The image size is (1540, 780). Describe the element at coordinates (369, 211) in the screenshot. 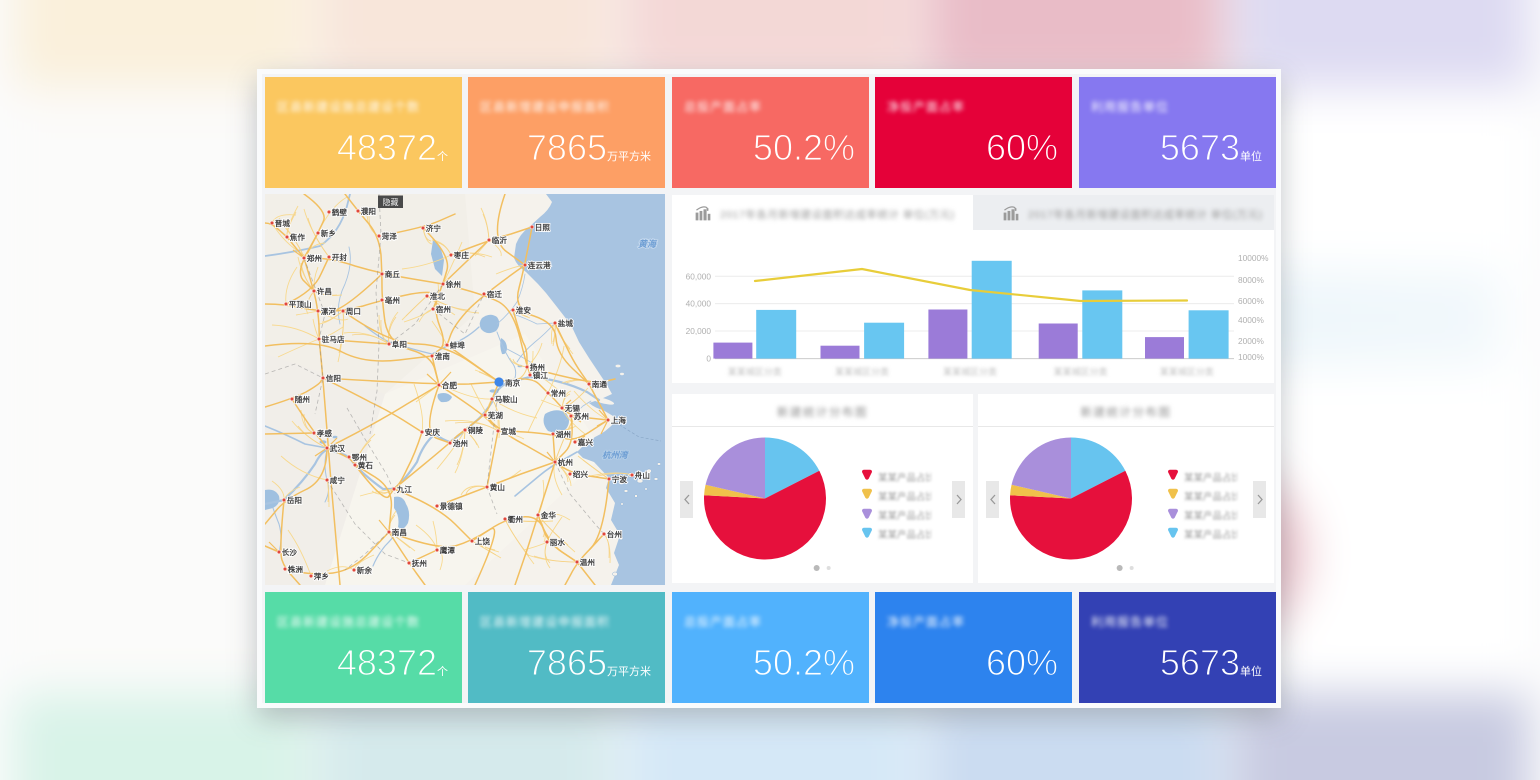

I see `svg-text: 濮阳` at that location.